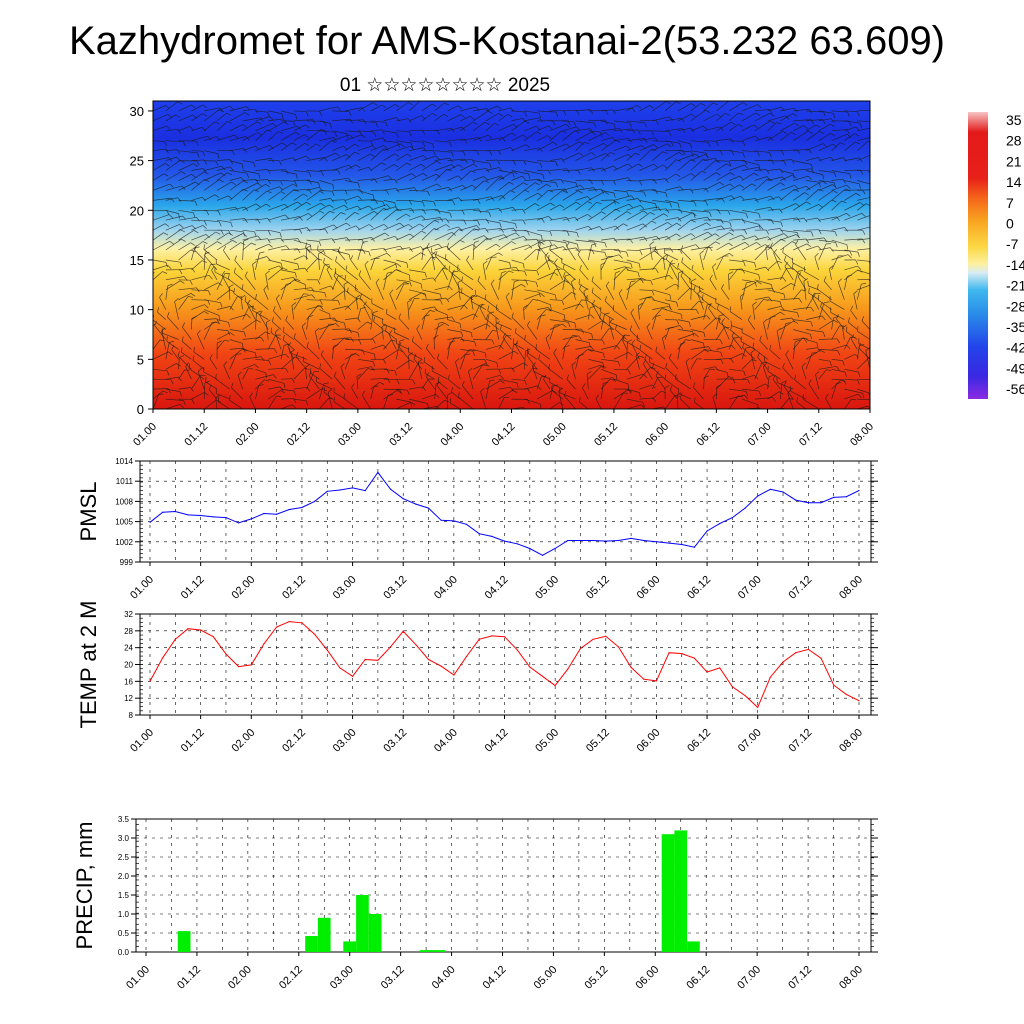 The height and width of the screenshot is (1024, 1024). Describe the element at coordinates (248, 435) in the screenshot. I see `x-tick-label: 02.00` at that location.